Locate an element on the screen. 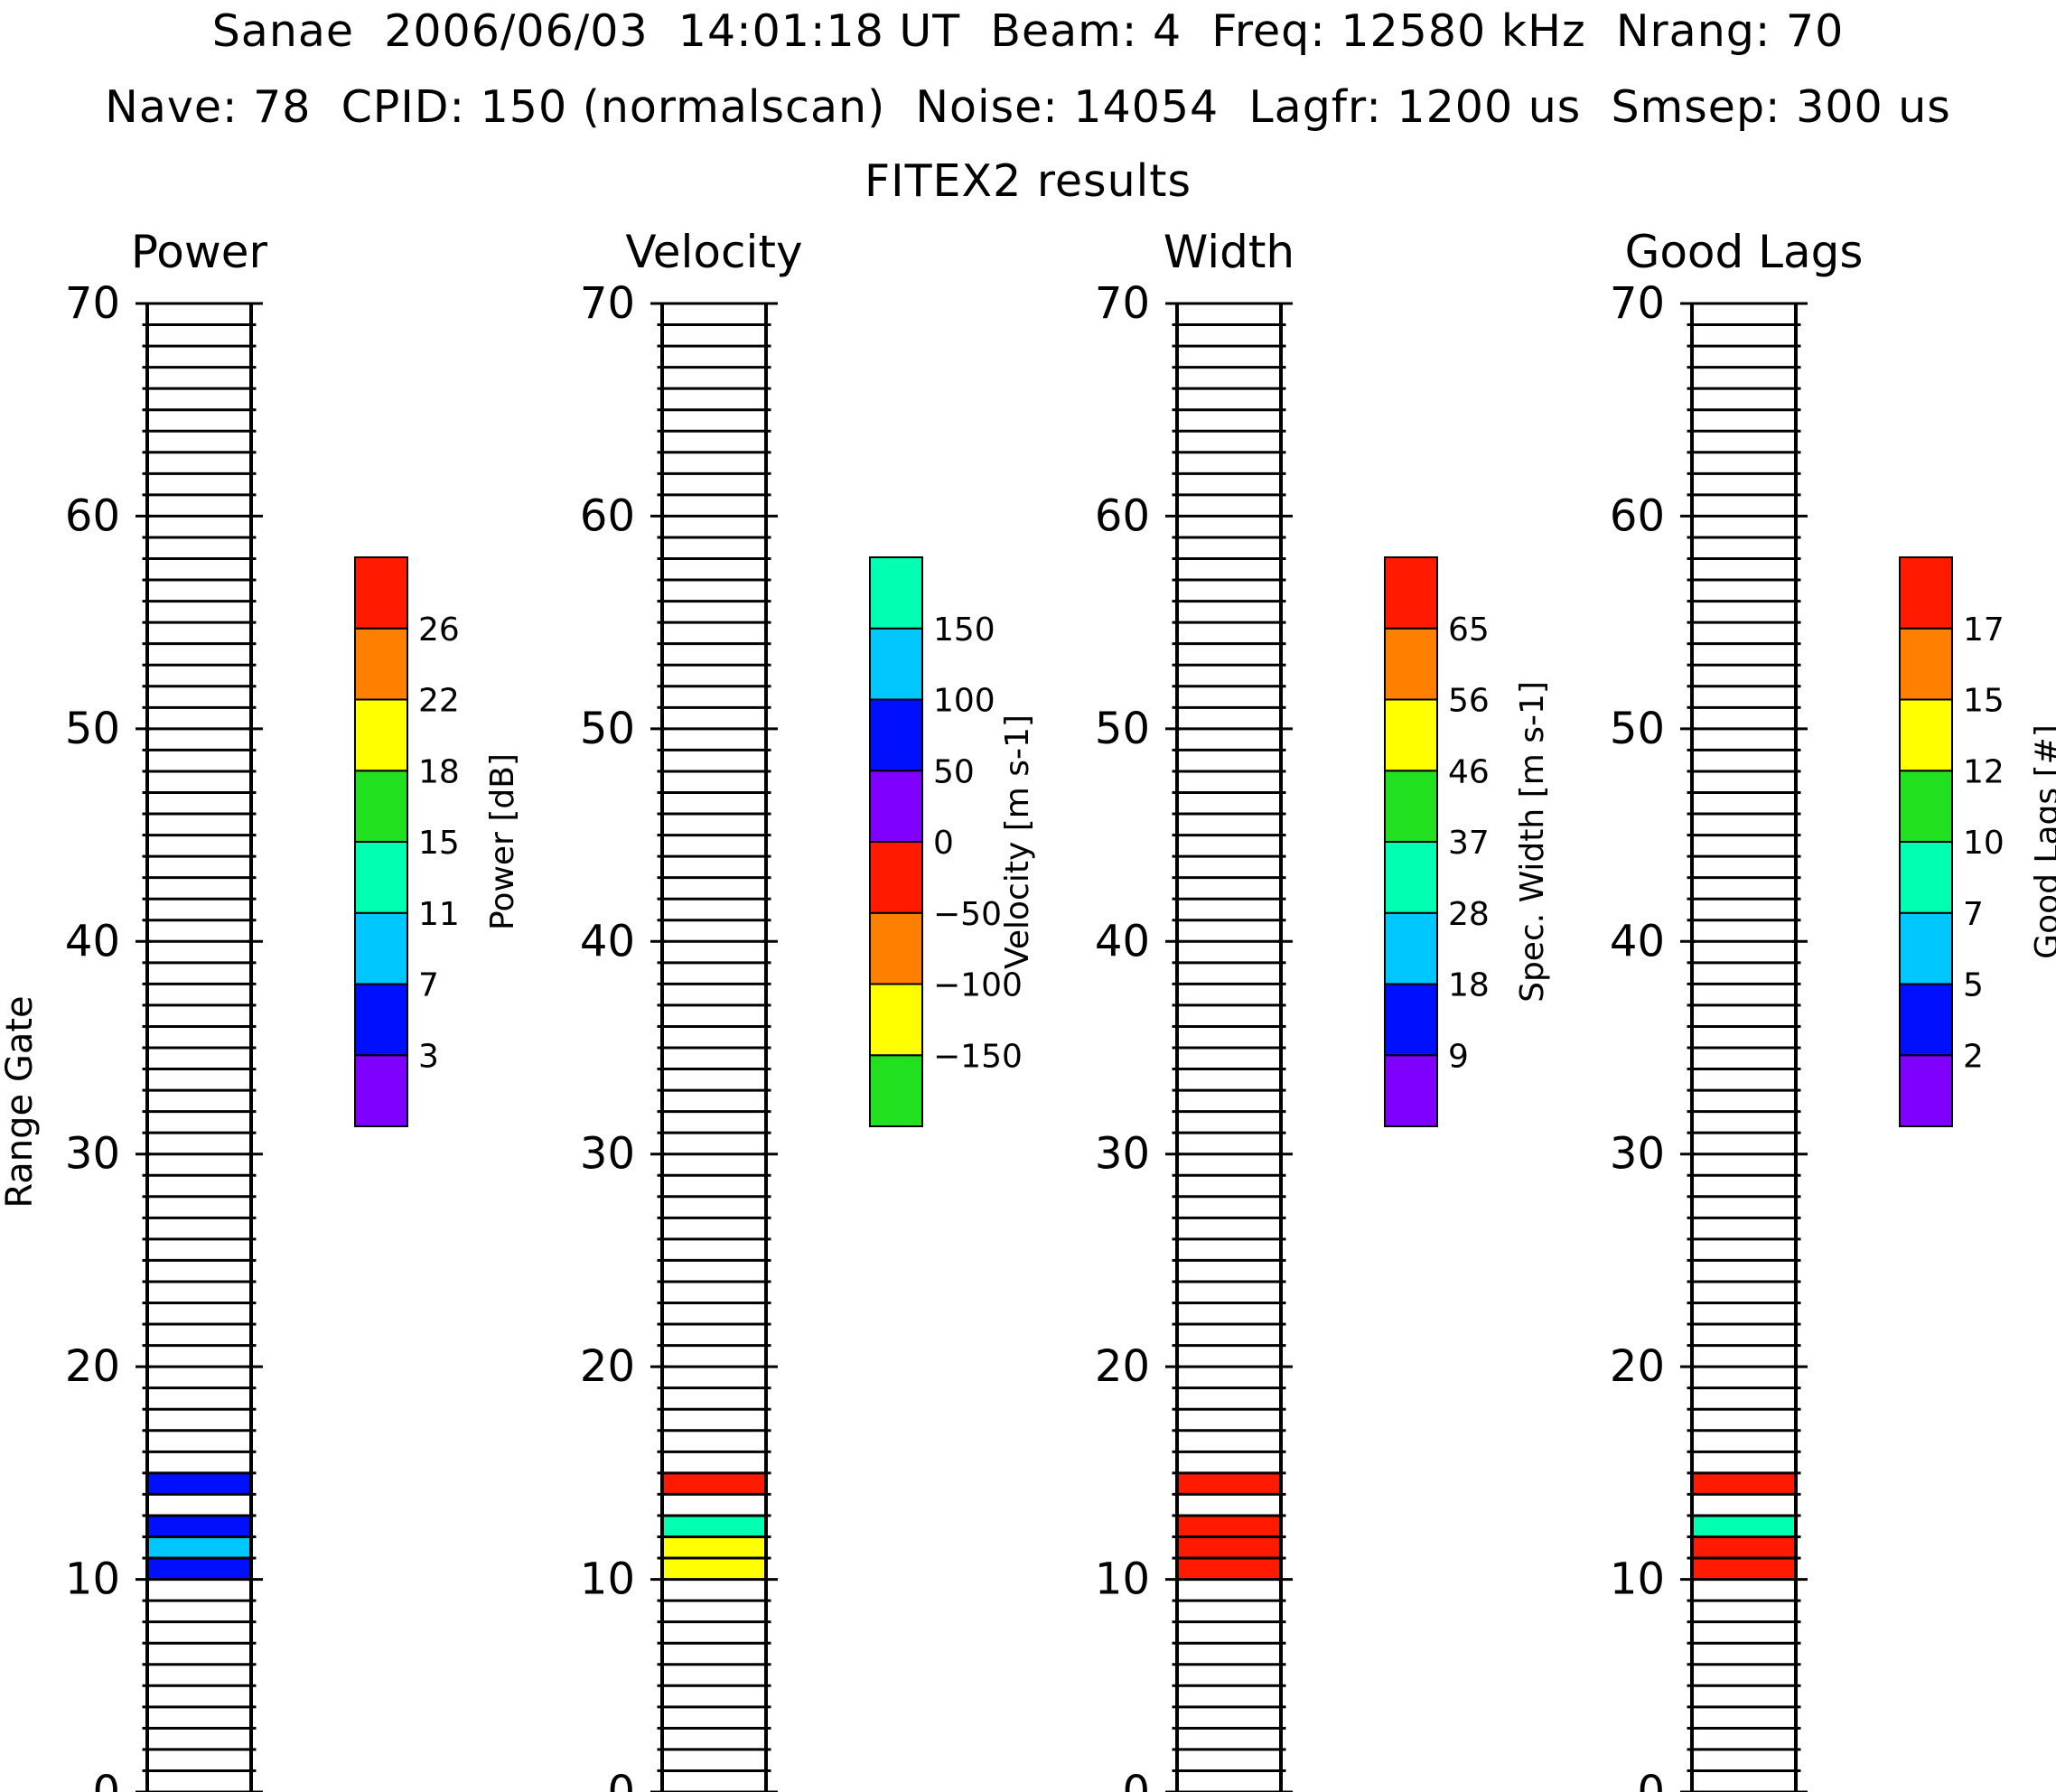 This screenshot has width=2056, height=1792. colorbar-label: 3 is located at coordinates (429, 1056).